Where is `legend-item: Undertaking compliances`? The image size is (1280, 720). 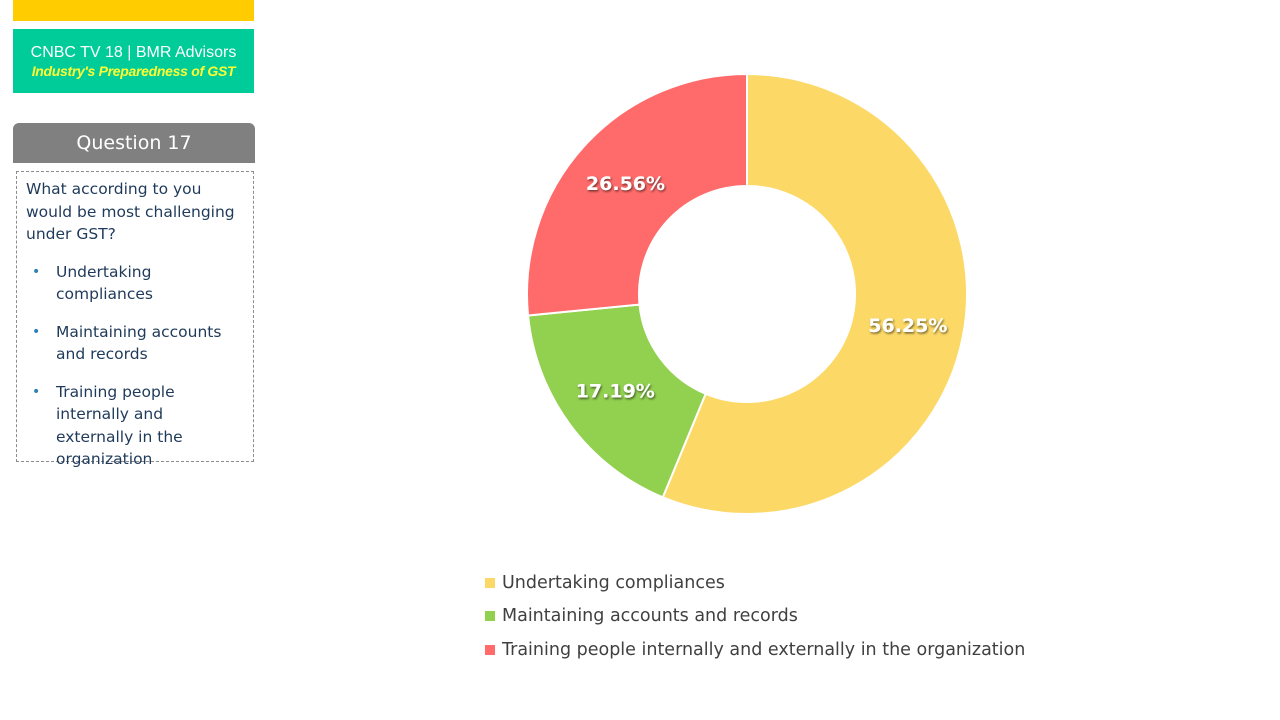
legend-item: Undertaking compliances is located at coordinates (755, 583).